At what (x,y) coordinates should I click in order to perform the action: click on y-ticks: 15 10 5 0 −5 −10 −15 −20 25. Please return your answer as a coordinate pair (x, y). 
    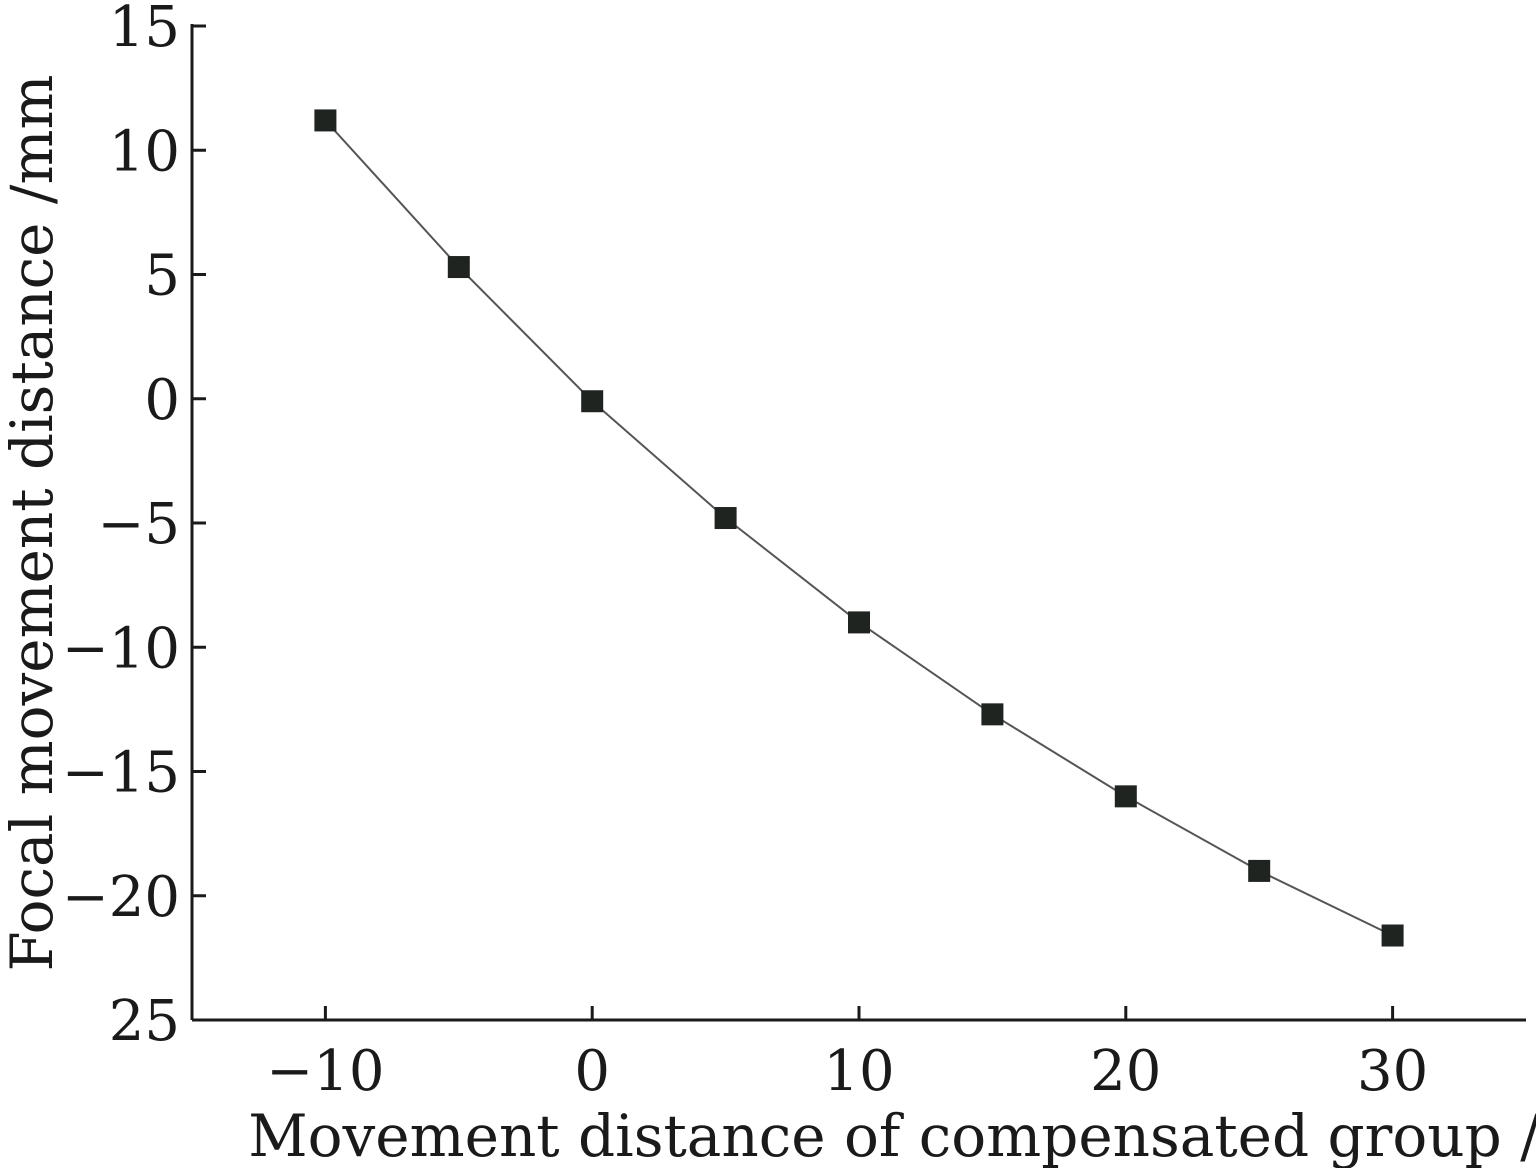
    Looking at the image, I should click on (134, 527).